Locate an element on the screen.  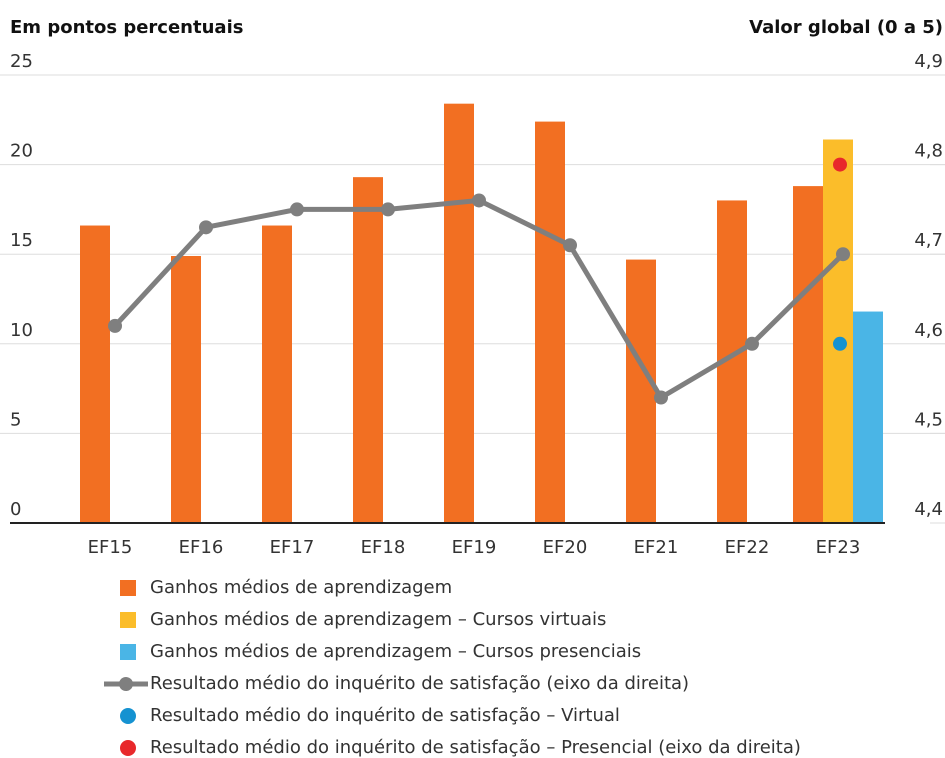
x-tick-label: EF19 is located at coordinates (474, 547).